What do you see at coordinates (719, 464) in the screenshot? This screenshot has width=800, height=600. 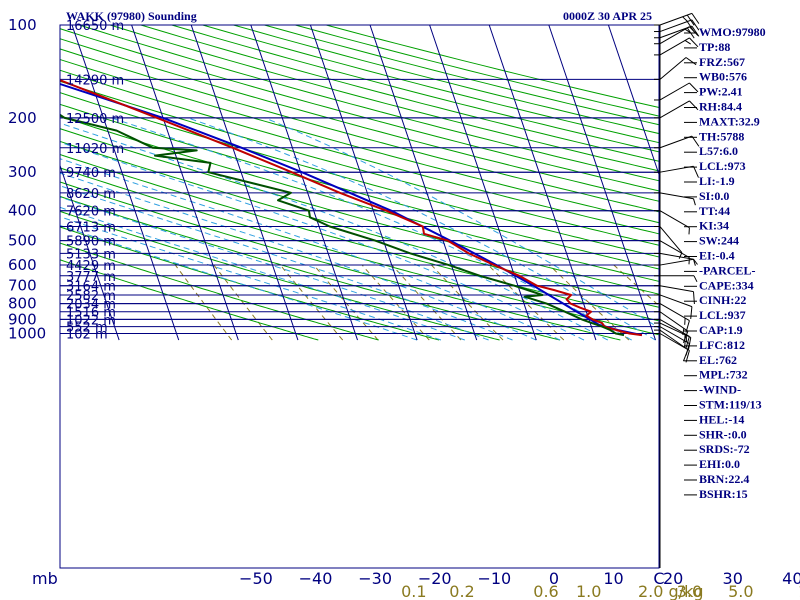 I see `index-value: EHI:0.0` at bounding box center [719, 464].